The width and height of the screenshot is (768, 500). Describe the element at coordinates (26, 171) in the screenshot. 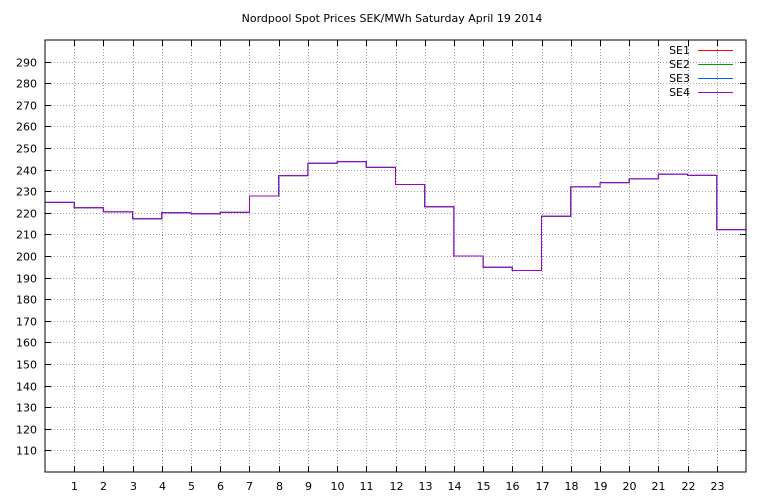

I see `y-tick-label: 240` at that location.